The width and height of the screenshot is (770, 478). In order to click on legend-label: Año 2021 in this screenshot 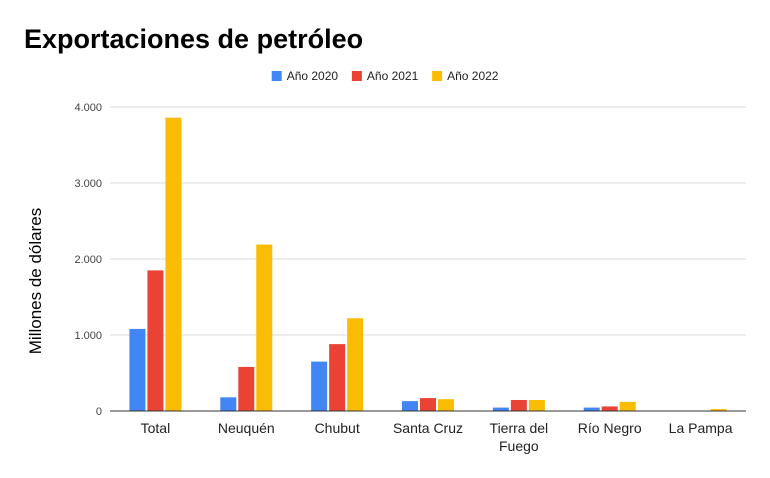, I will do `click(393, 76)`.